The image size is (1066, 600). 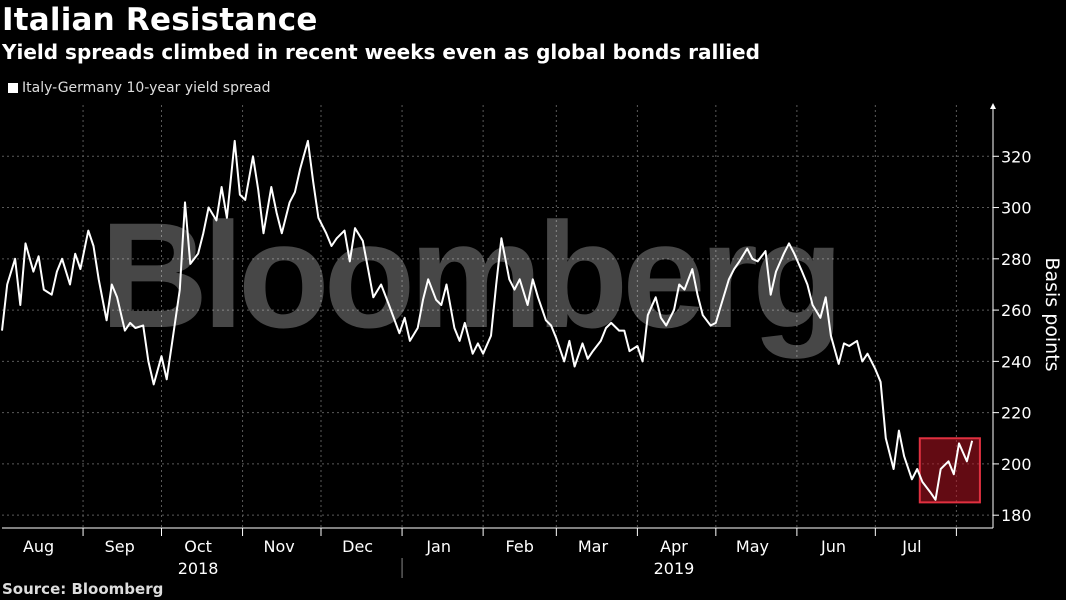 I want to click on x-tick-label: Aug, so click(x=38, y=546).